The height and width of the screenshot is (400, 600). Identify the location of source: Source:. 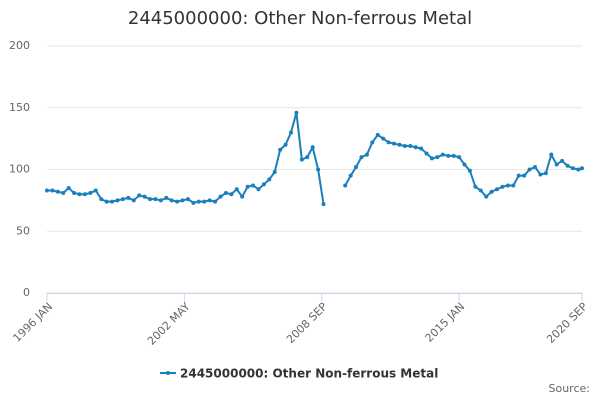
(570, 388).